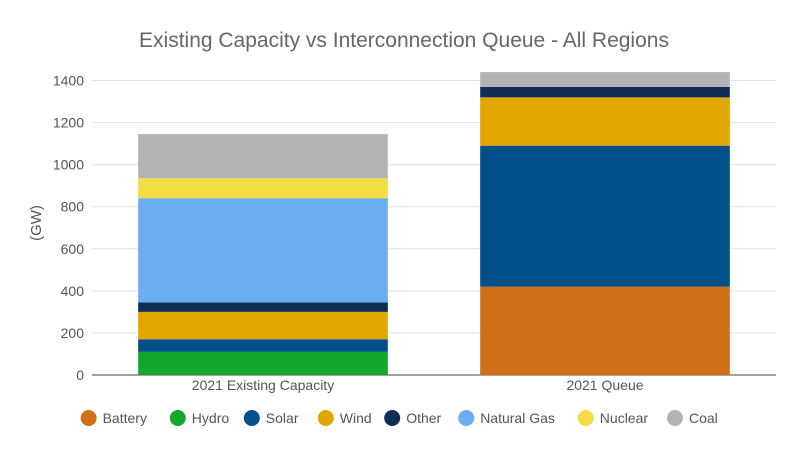 This screenshot has height=455, width=800. What do you see at coordinates (263, 363) in the screenshot?
I see `bar-segment-hydro` at bounding box center [263, 363].